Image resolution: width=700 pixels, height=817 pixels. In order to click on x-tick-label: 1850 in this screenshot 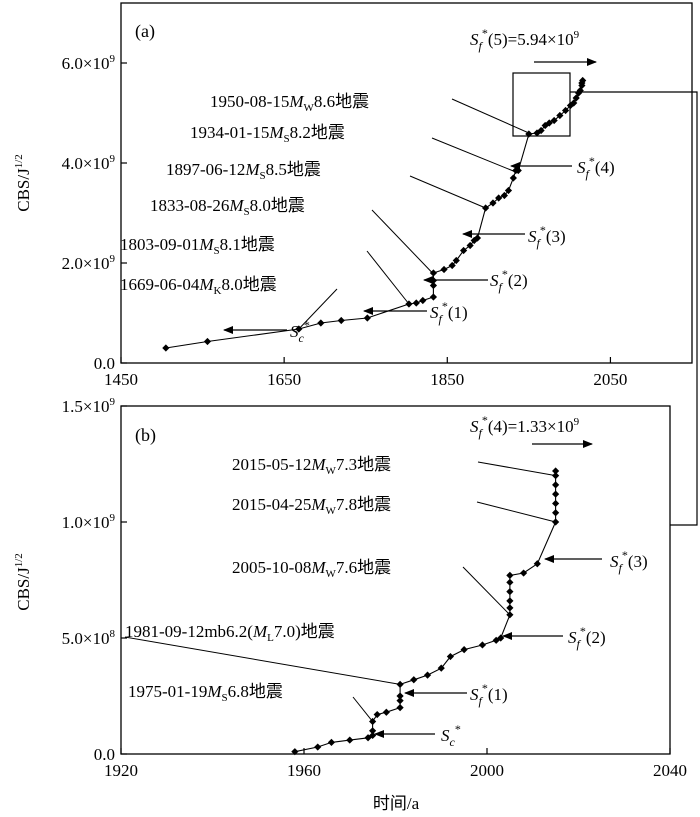, I will do `click(447, 379)`.